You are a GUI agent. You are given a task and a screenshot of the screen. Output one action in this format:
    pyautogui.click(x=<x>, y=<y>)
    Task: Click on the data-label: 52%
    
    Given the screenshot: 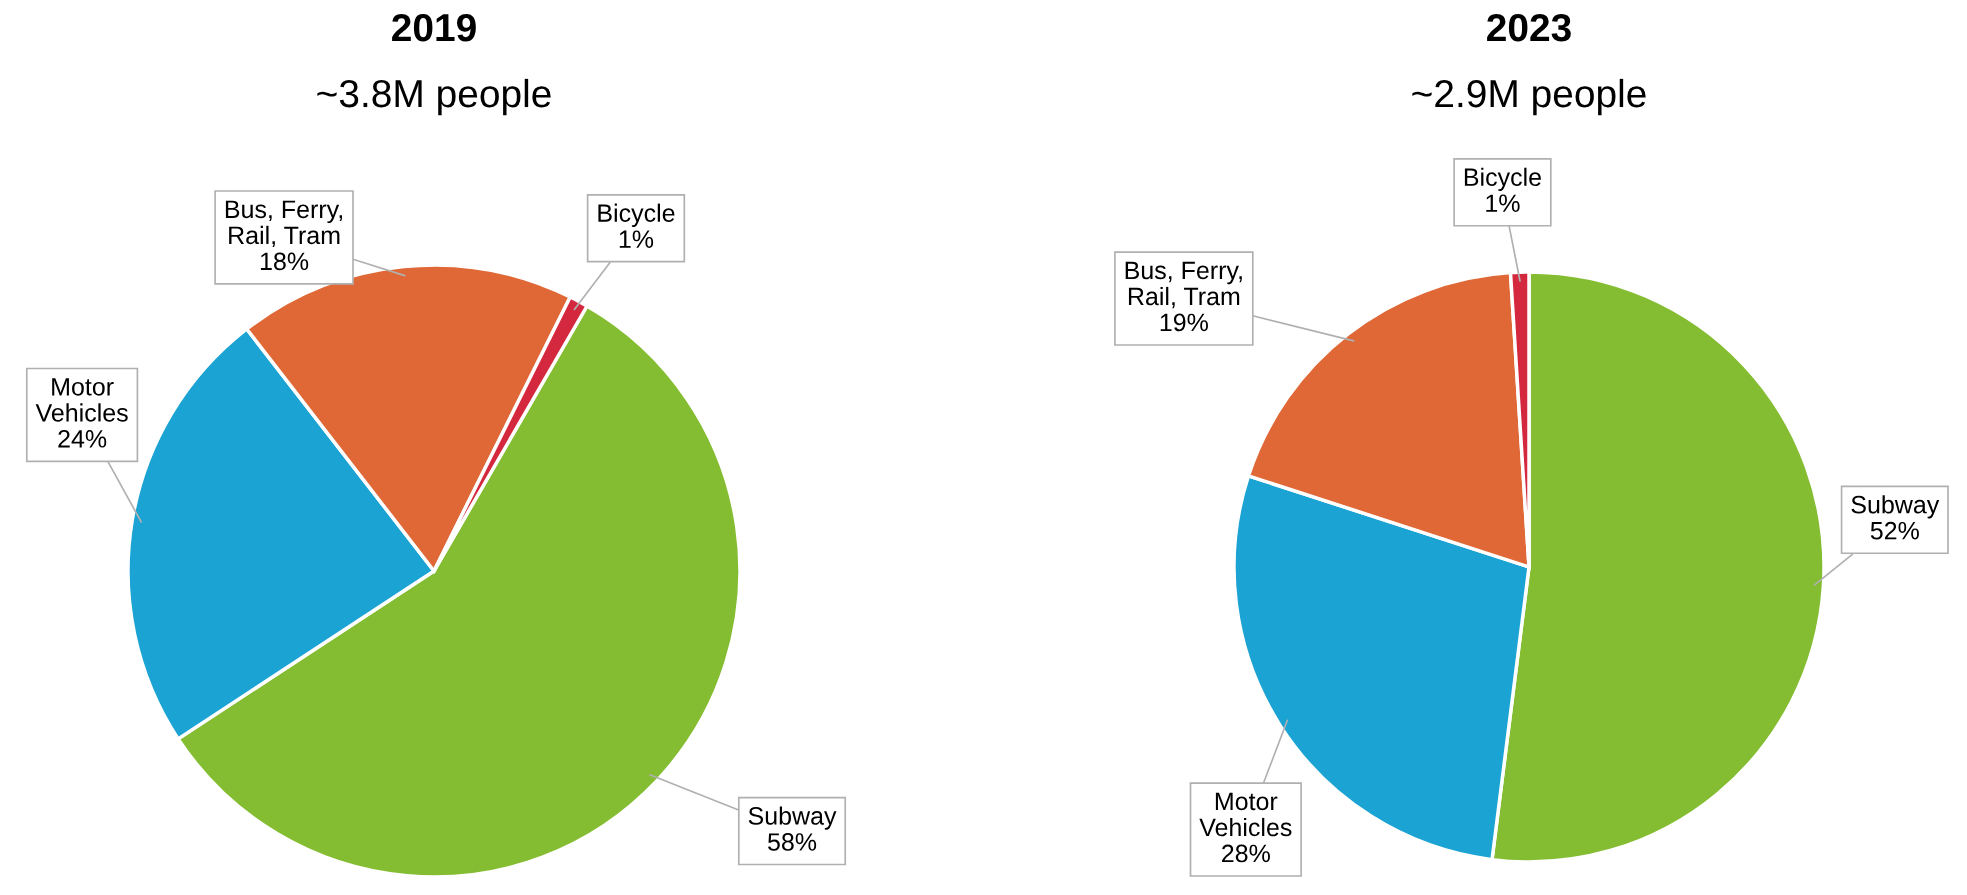 What is the action you would take?
    pyautogui.click(x=1894, y=530)
    